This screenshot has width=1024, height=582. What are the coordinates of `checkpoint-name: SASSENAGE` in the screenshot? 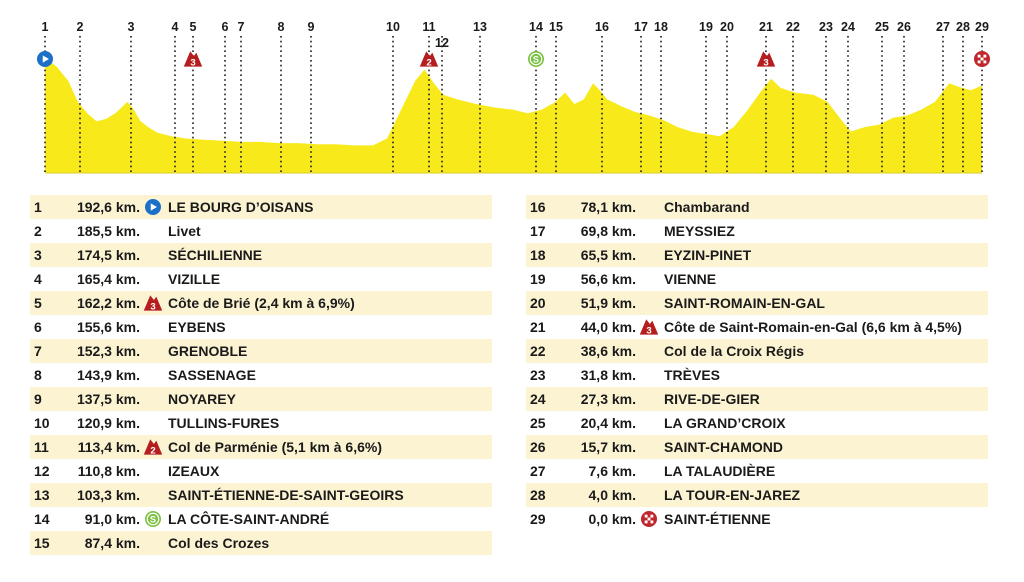 It's located at (212, 375).